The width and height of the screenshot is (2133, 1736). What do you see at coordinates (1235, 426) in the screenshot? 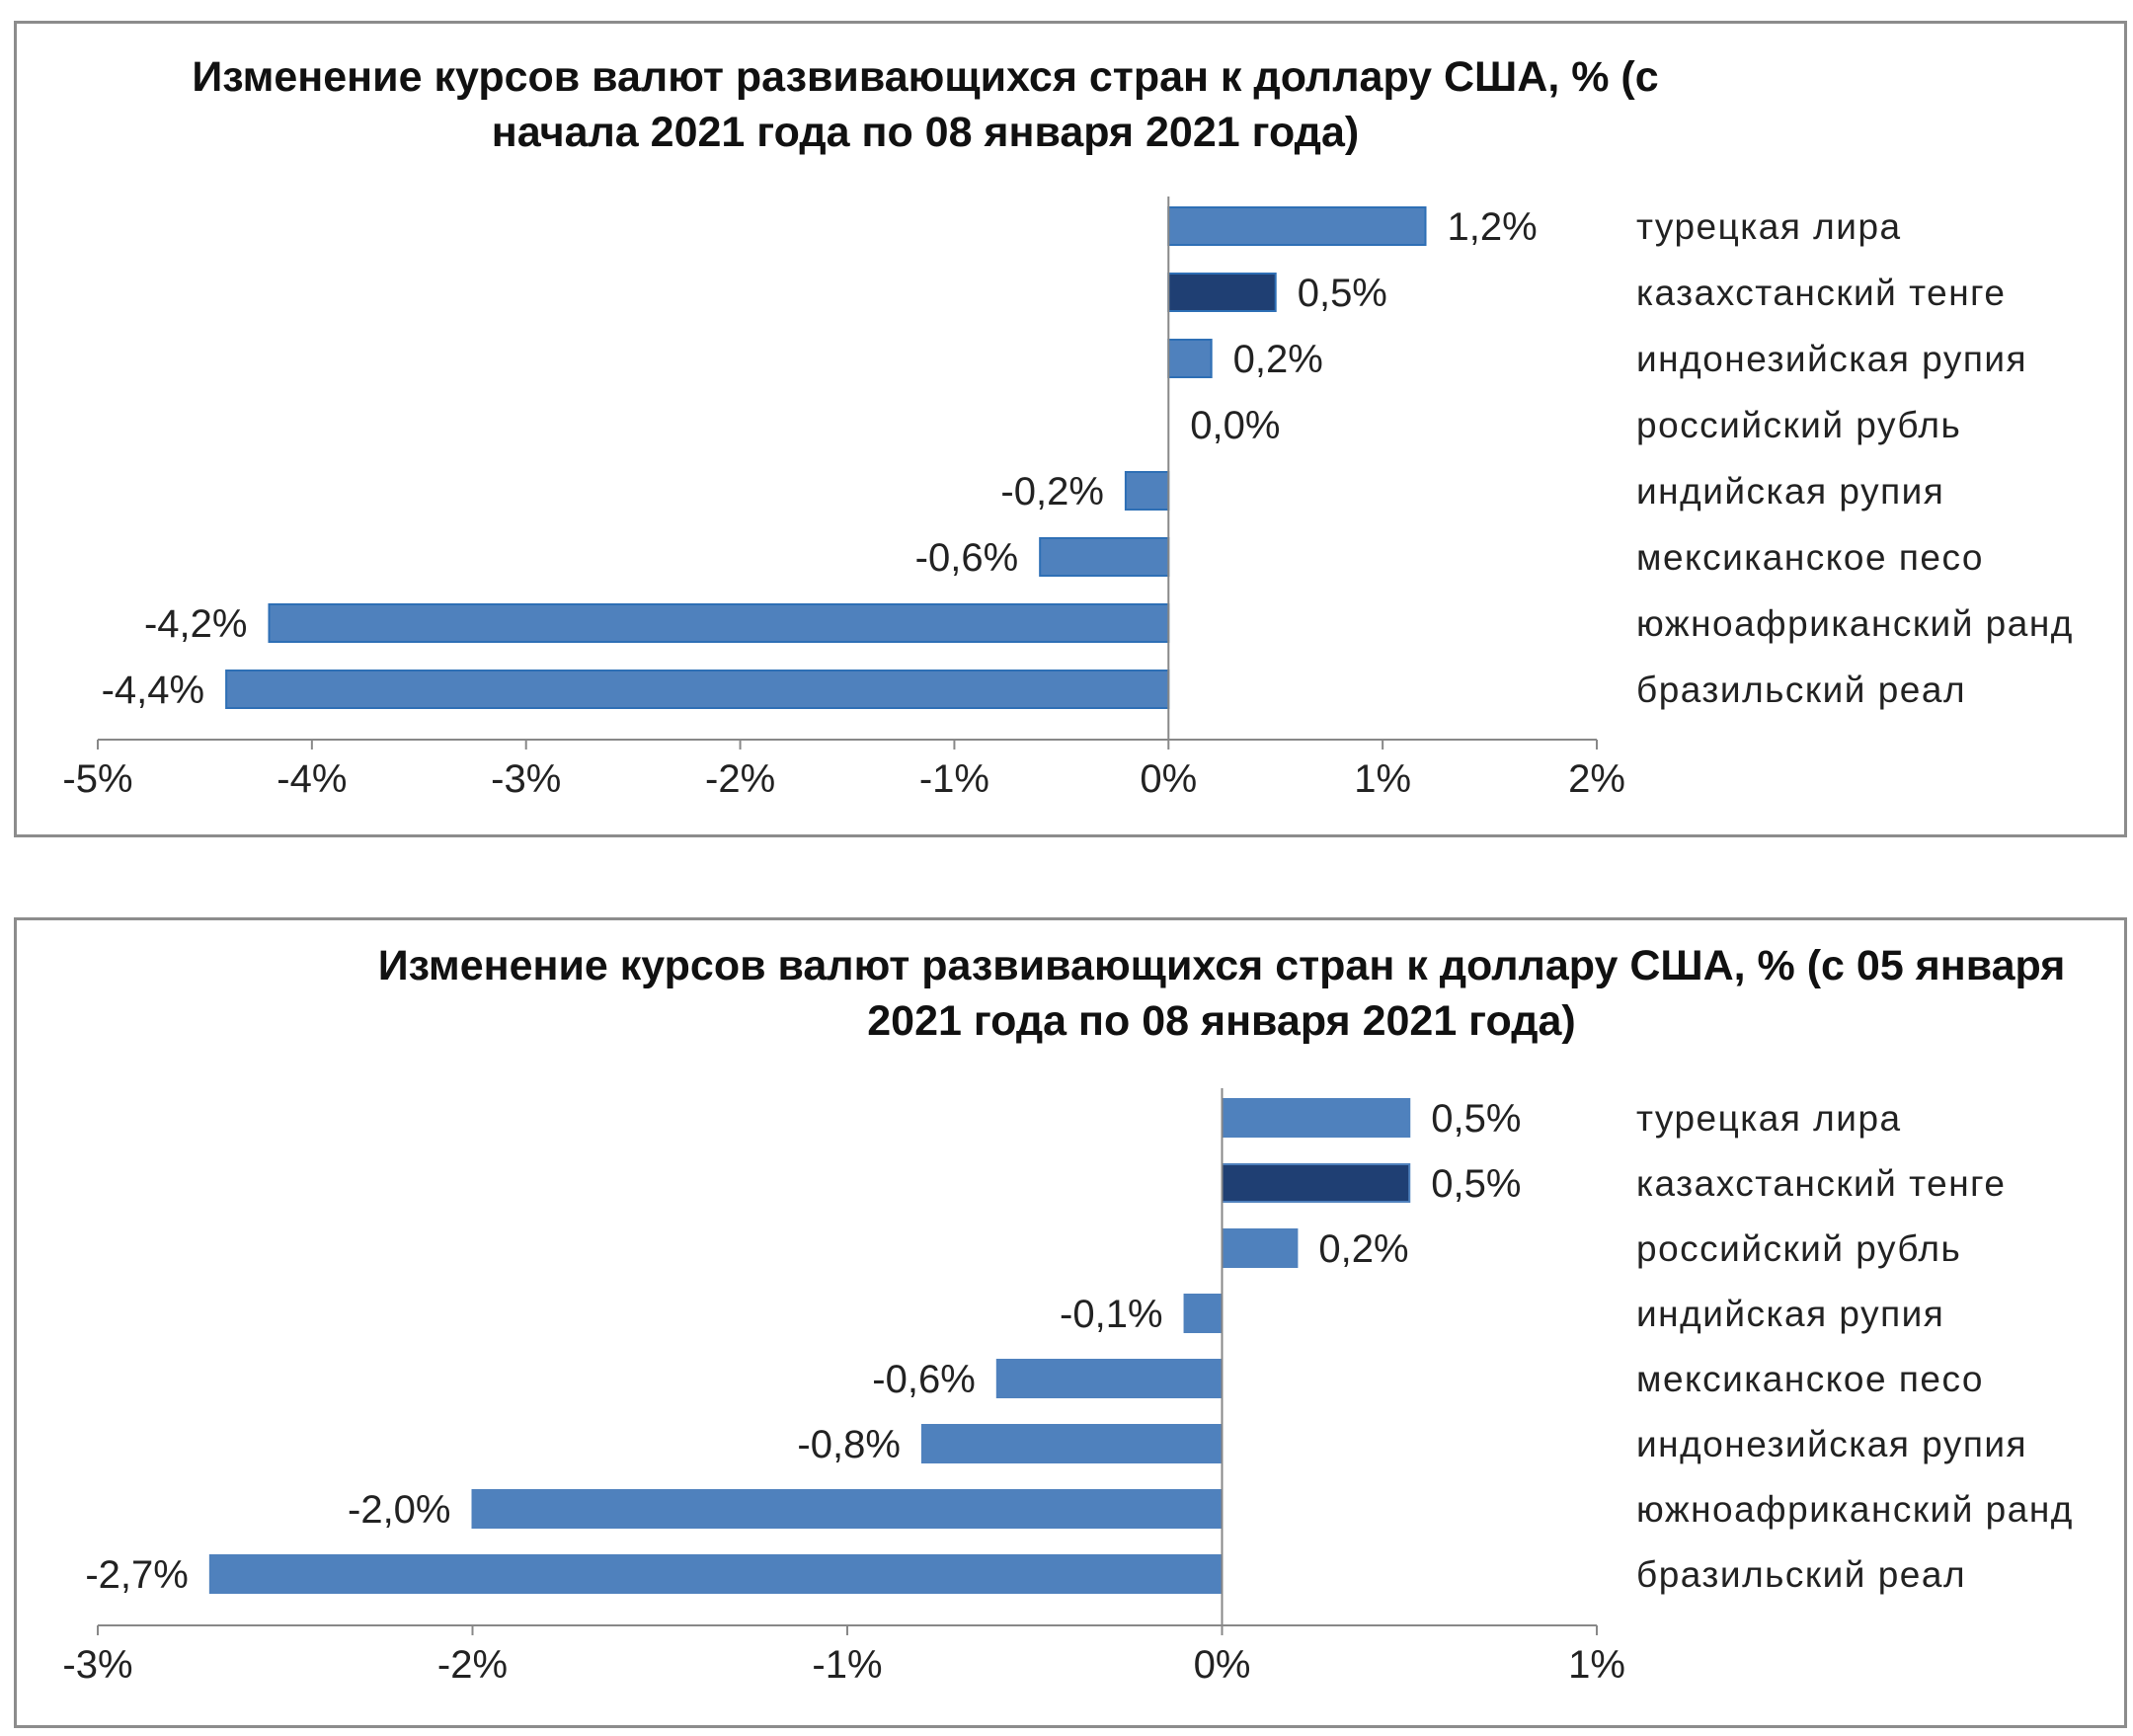
I see `data-label: 0,0%` at bounding box center [1235, 426].